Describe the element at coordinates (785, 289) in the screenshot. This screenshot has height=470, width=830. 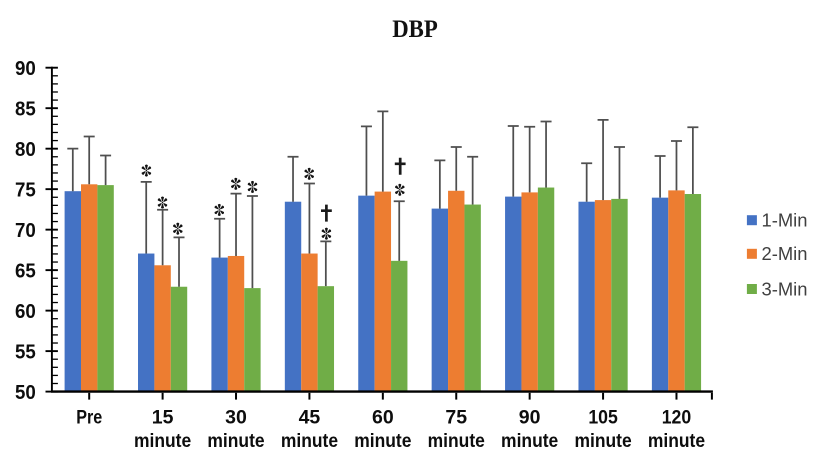
I see `svg-text: 3-Min` at that location.